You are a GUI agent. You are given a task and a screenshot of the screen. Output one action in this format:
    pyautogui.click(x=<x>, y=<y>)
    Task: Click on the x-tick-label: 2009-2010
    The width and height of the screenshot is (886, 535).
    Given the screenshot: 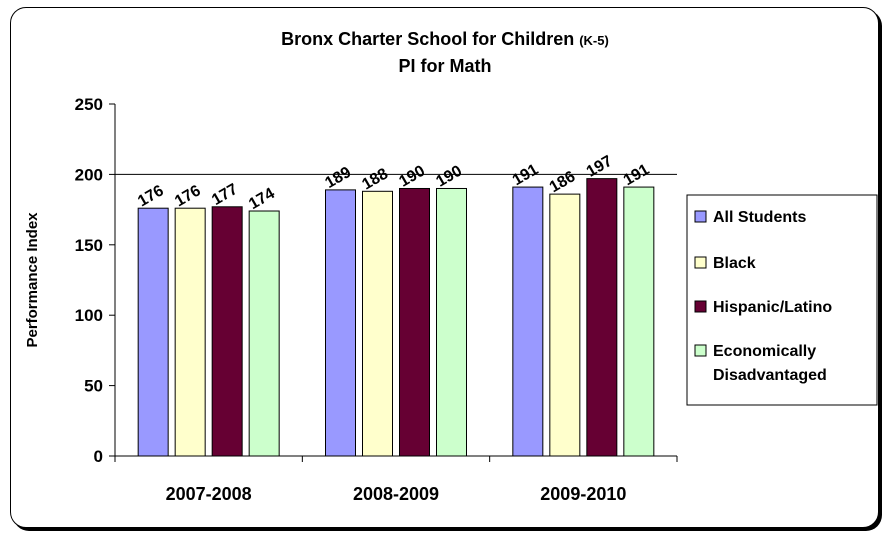 What is the action you would take?
    pyautogui.click(x=583, y=494)
    